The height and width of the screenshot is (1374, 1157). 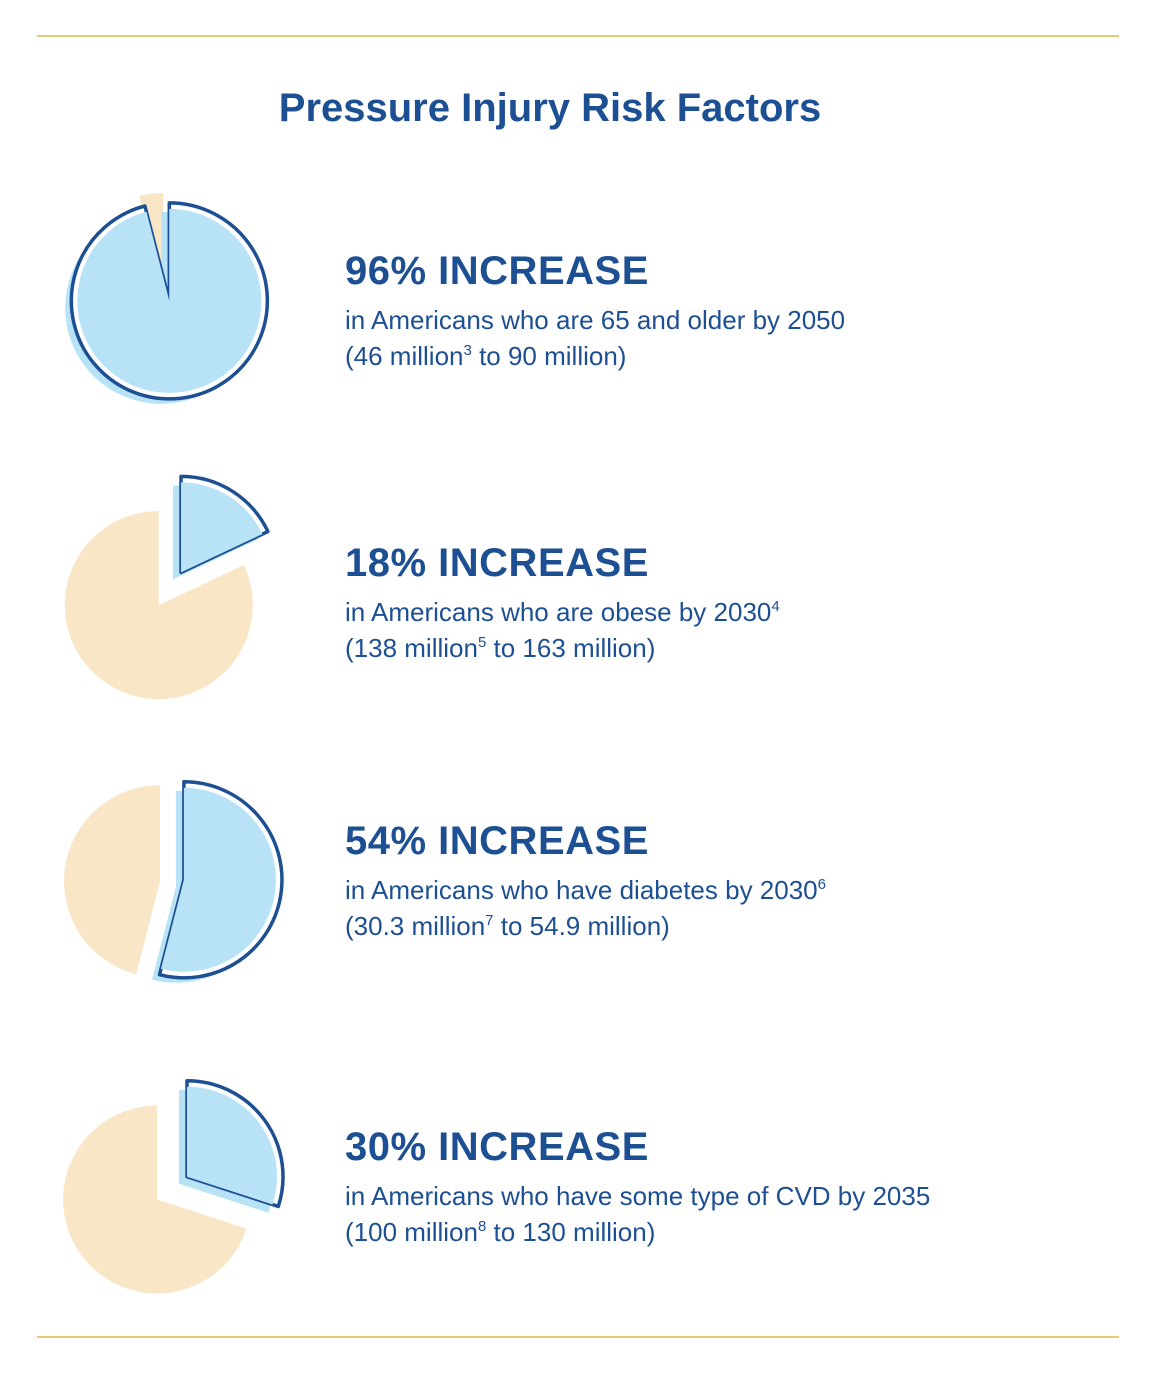 I want to click on stat-headline: 18% INCREASE, so click(x=497, y=563).